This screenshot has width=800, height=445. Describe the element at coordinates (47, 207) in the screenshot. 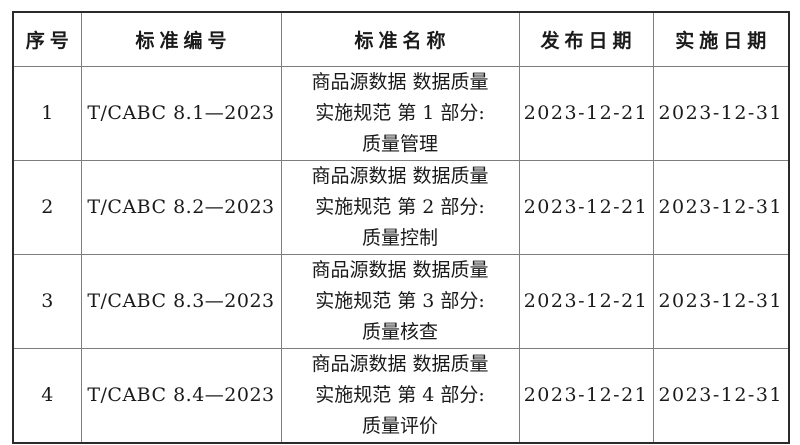

I see `cell-serial-number: 2` at that location.